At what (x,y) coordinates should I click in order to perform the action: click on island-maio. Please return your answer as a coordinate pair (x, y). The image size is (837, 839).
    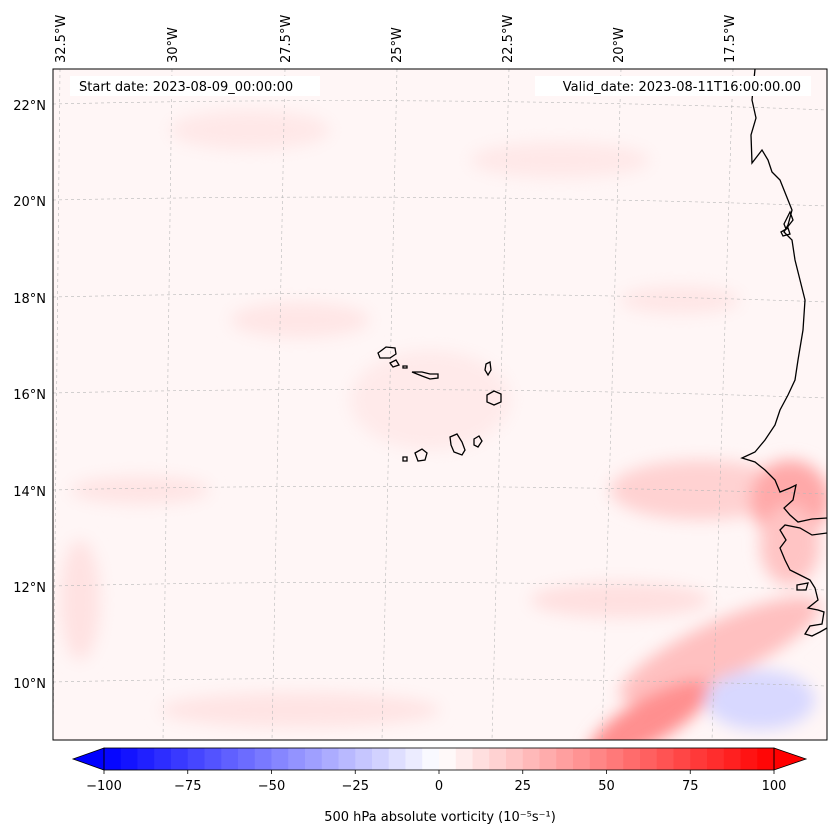
    Looking at the image, I should click on (478, 441).